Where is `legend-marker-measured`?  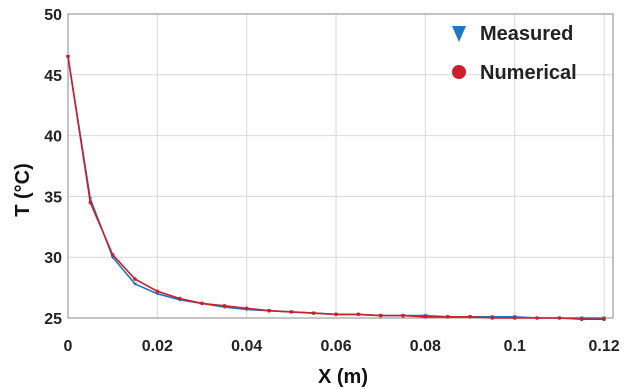
legend-marker-measured is located at coordinates (459, 34).